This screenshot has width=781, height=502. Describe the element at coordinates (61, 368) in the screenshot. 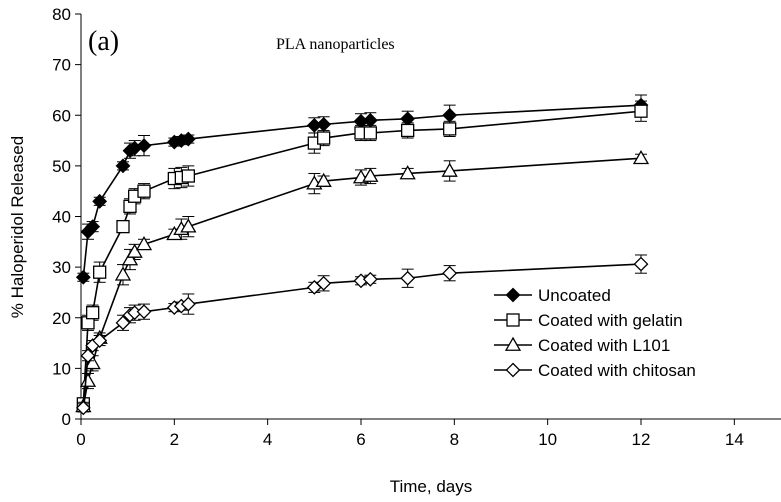

I see `y-tick-label: 10` at that location.